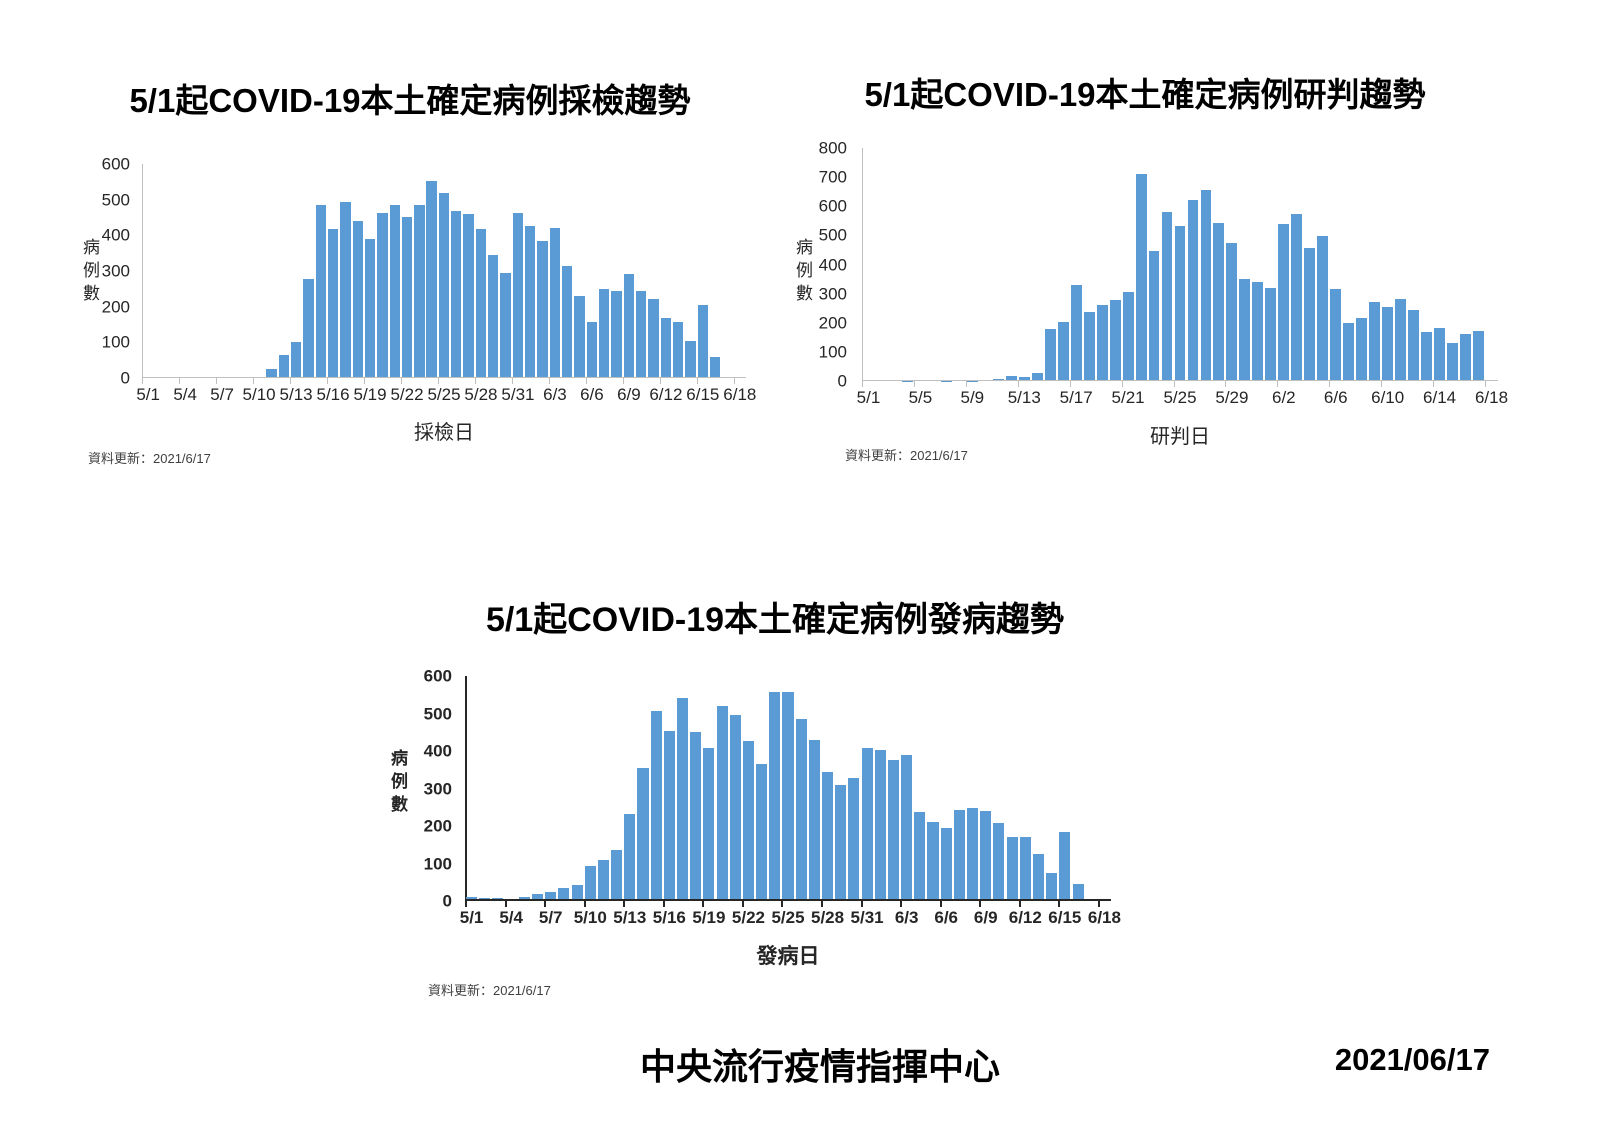 The width and height of the screenshot is (1600, 1131). What do you see at coordinates (1104, 917) in the screenshot?
I see `x-tick-label: 6/18` at bounding box center [1104, 917].